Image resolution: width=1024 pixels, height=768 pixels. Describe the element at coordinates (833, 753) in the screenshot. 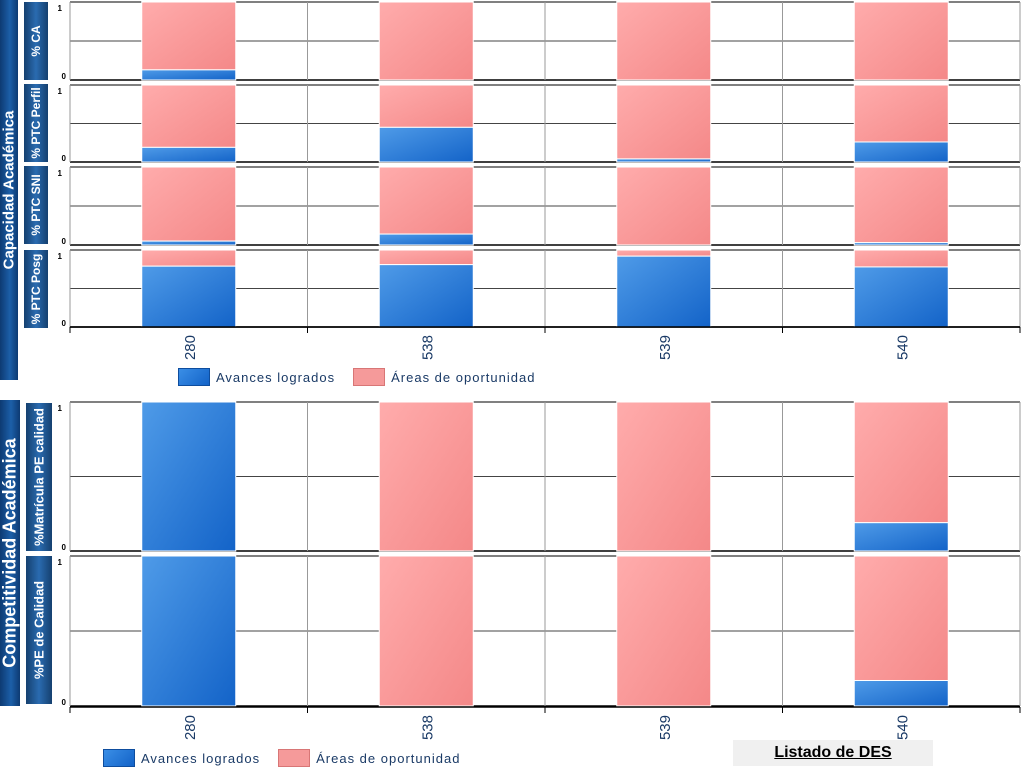

I see `des-list-link: Listado de DES` at that location.